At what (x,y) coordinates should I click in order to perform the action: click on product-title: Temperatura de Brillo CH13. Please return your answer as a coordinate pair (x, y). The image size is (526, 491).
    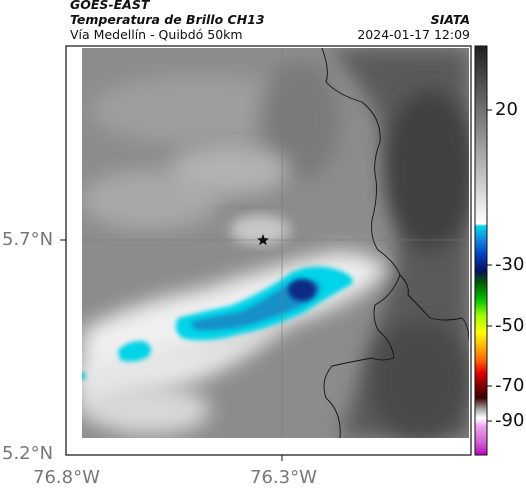
    Looking at the image, I should click on (167, 19).